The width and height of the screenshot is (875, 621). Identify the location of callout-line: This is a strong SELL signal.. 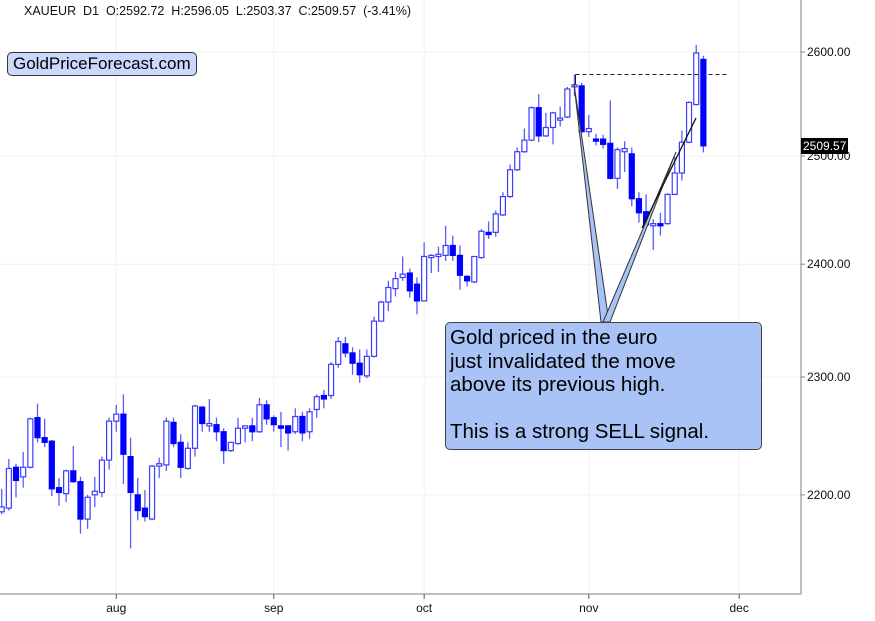
(580, 431).